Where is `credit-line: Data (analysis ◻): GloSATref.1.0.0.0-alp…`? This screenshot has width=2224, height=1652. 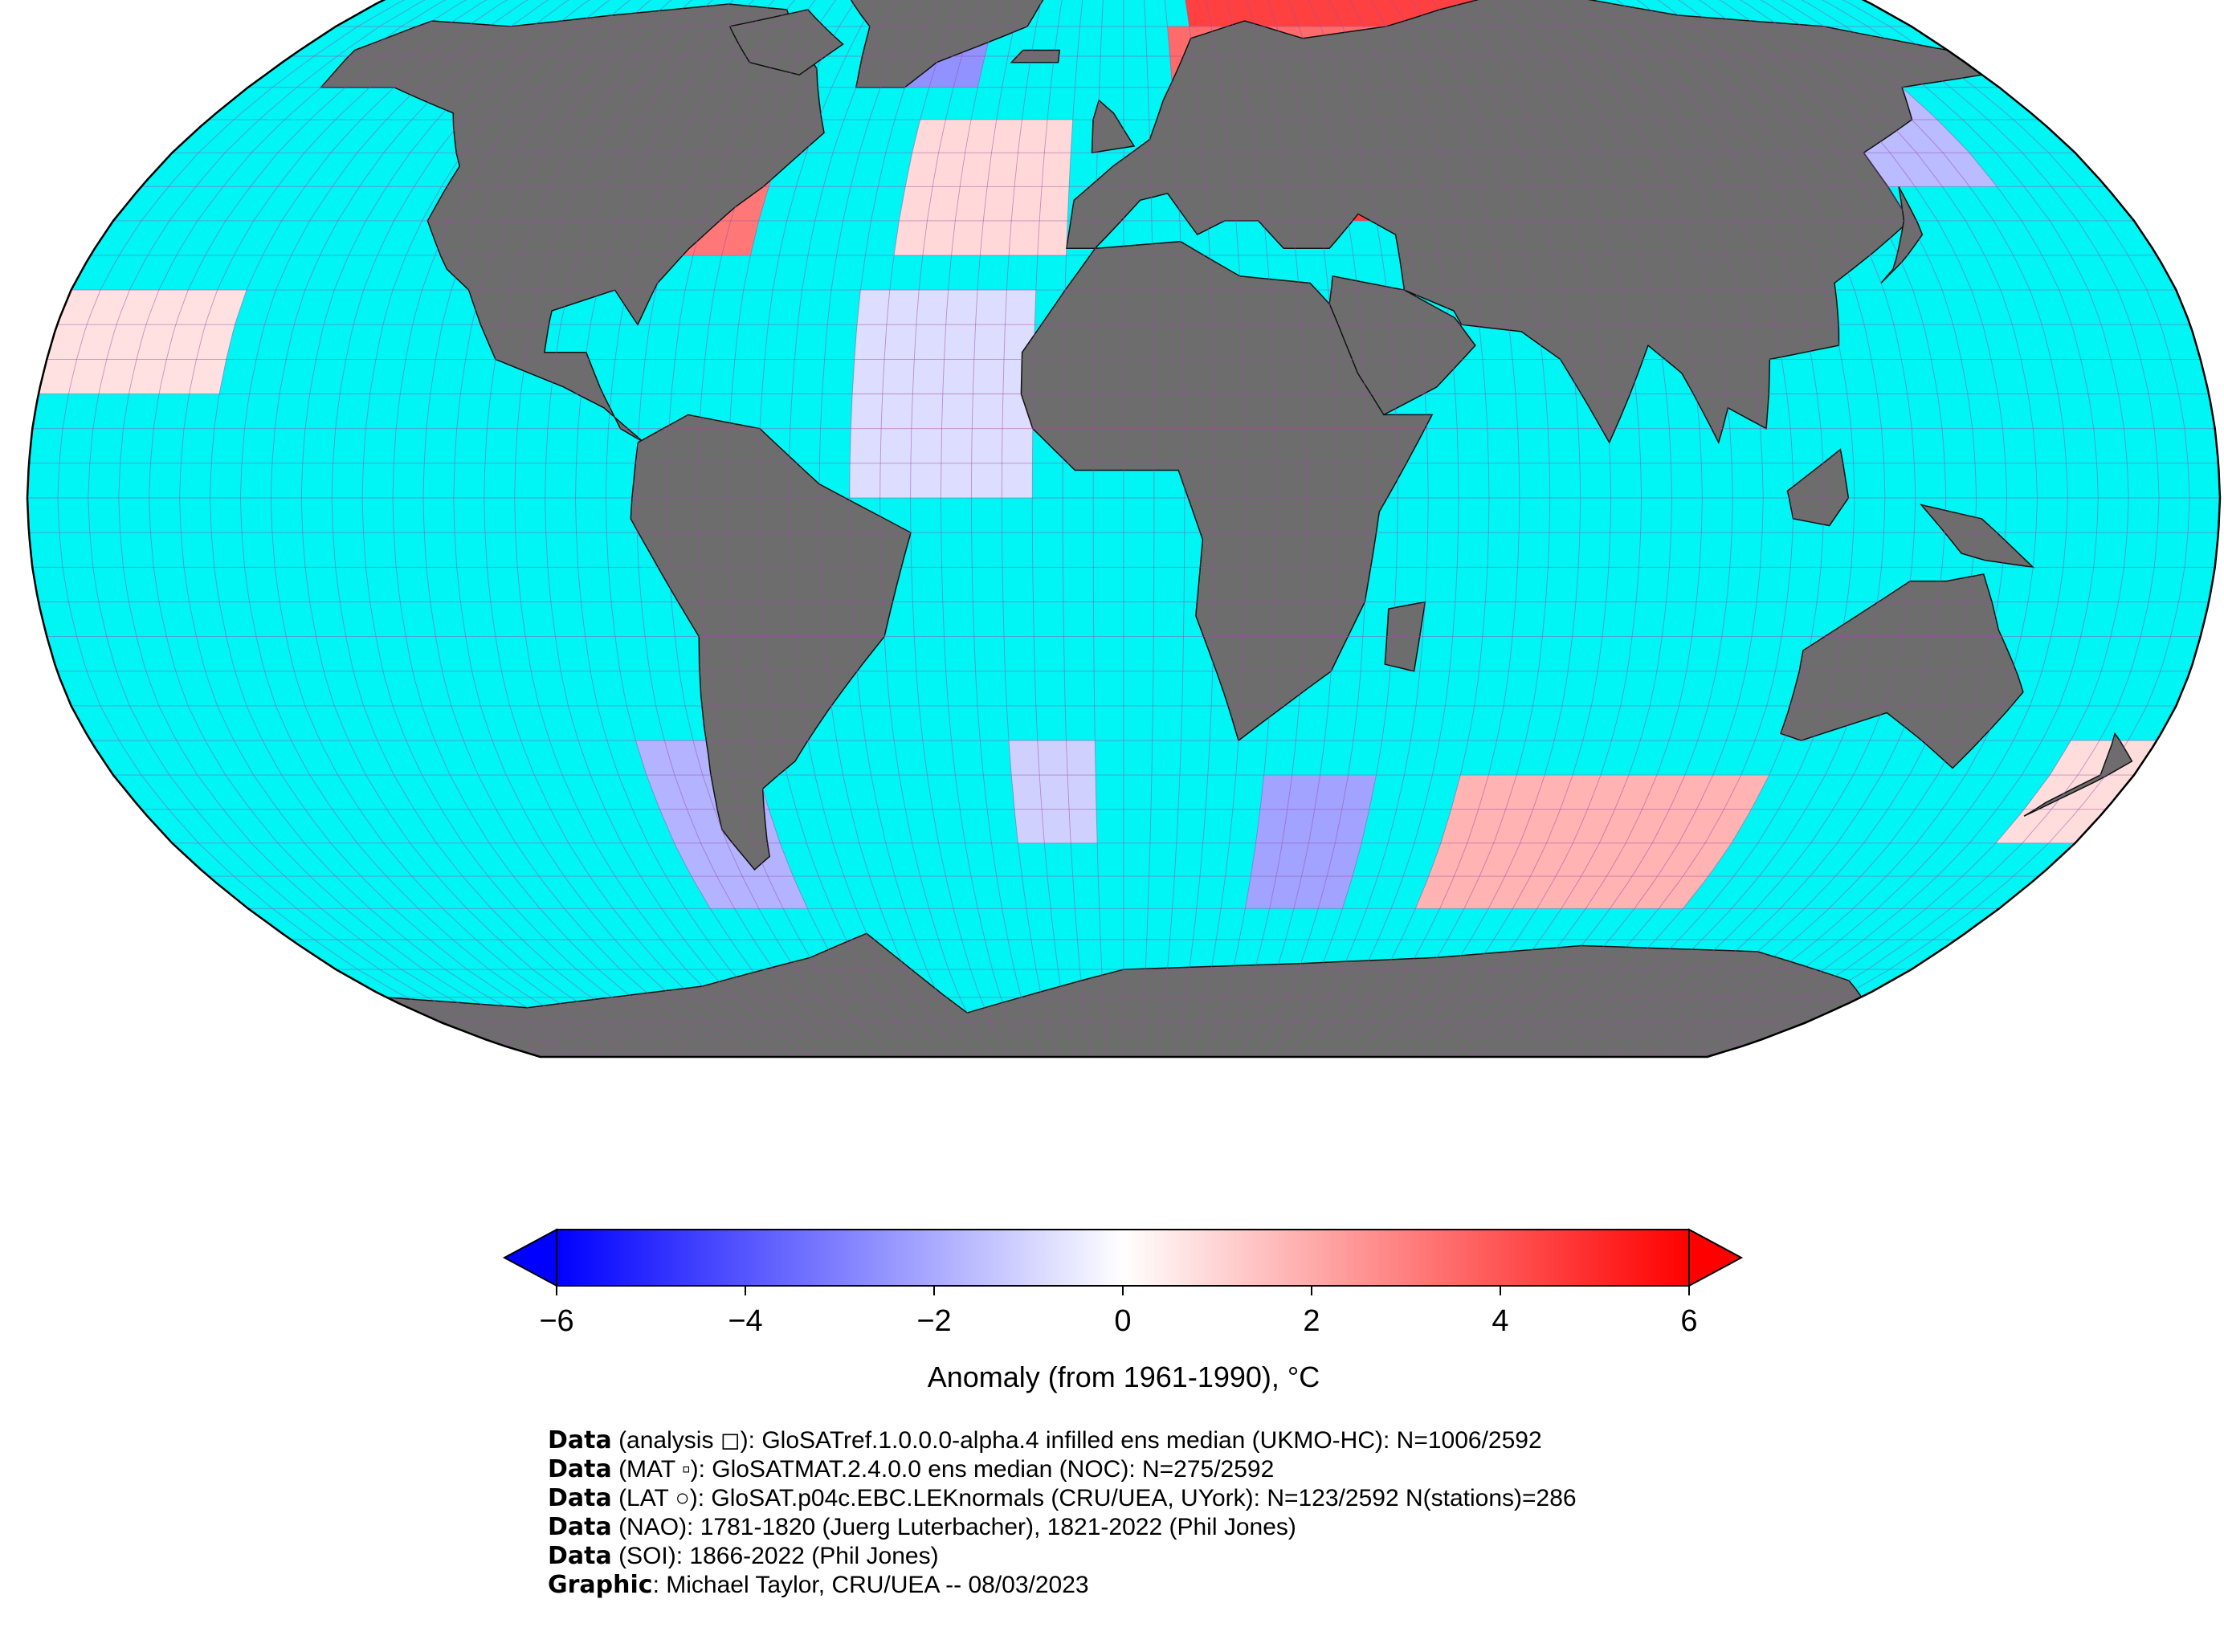
credit-line: Data (analysis ◻): GloSATref.1.0.0.0-alp… is located at coordinates (1062, 1440).